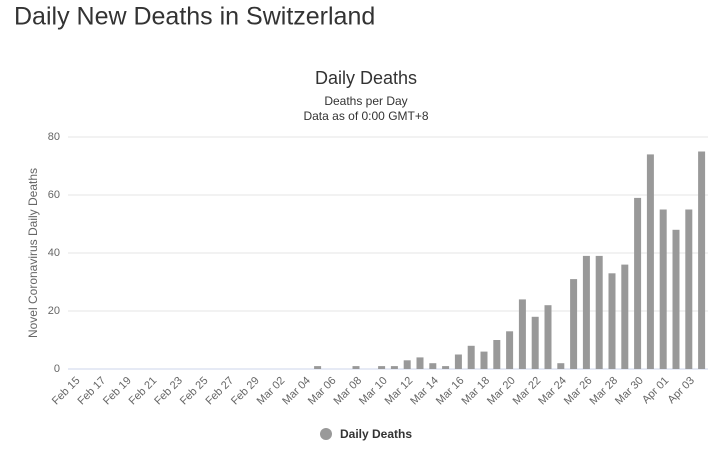  What do you see at coordinates (54, 253) in the screenshot?
I see `y-tick-label: 40` at bounding box center [54, 253].